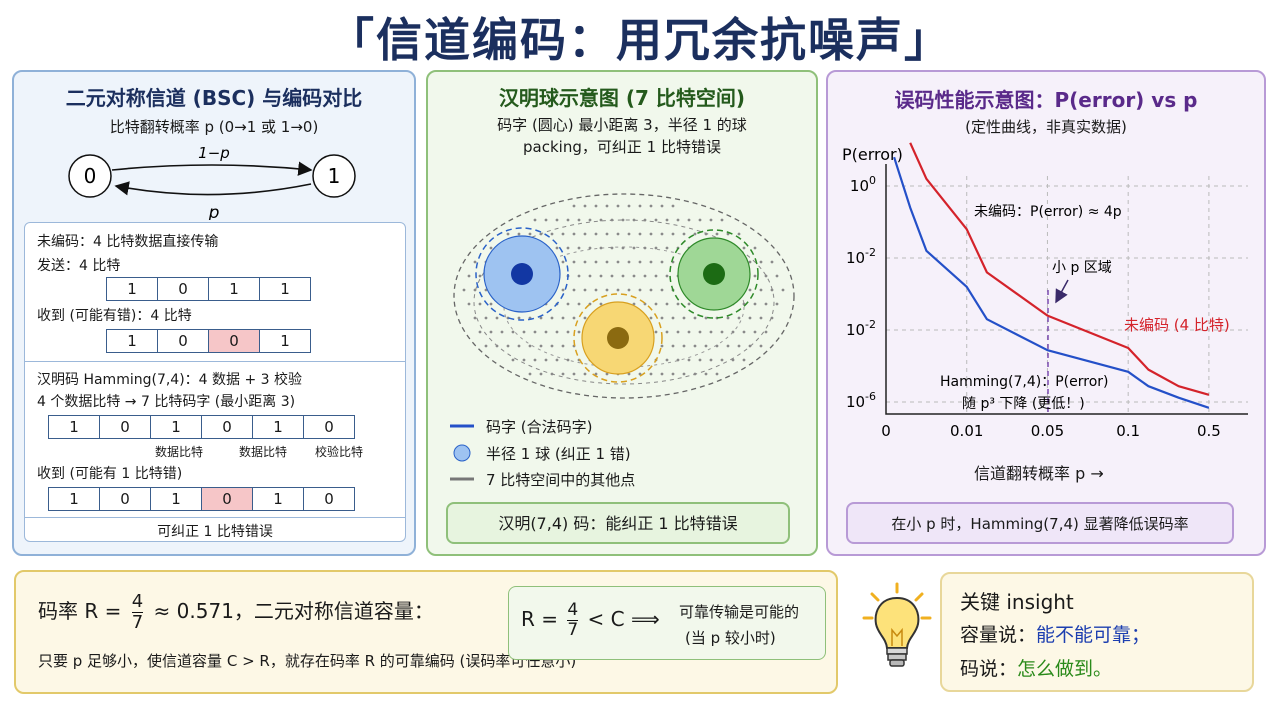 This screenshot has height=720, width=1280. I want to click on y-axis-label: P(error), so click(872, 154).